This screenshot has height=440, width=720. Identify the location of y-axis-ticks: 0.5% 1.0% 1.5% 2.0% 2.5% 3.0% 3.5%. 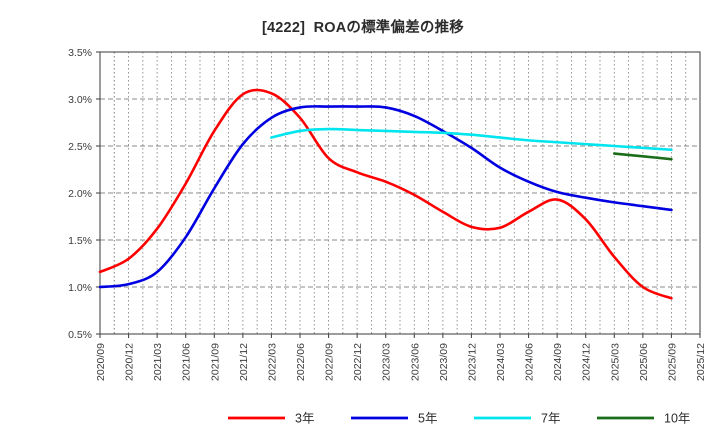
(84, 194).